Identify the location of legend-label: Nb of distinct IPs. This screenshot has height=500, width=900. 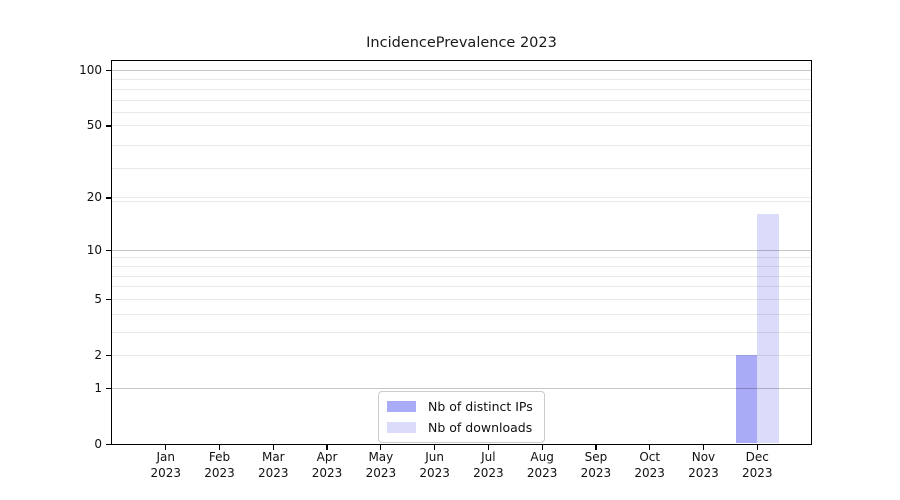
(480, 406).